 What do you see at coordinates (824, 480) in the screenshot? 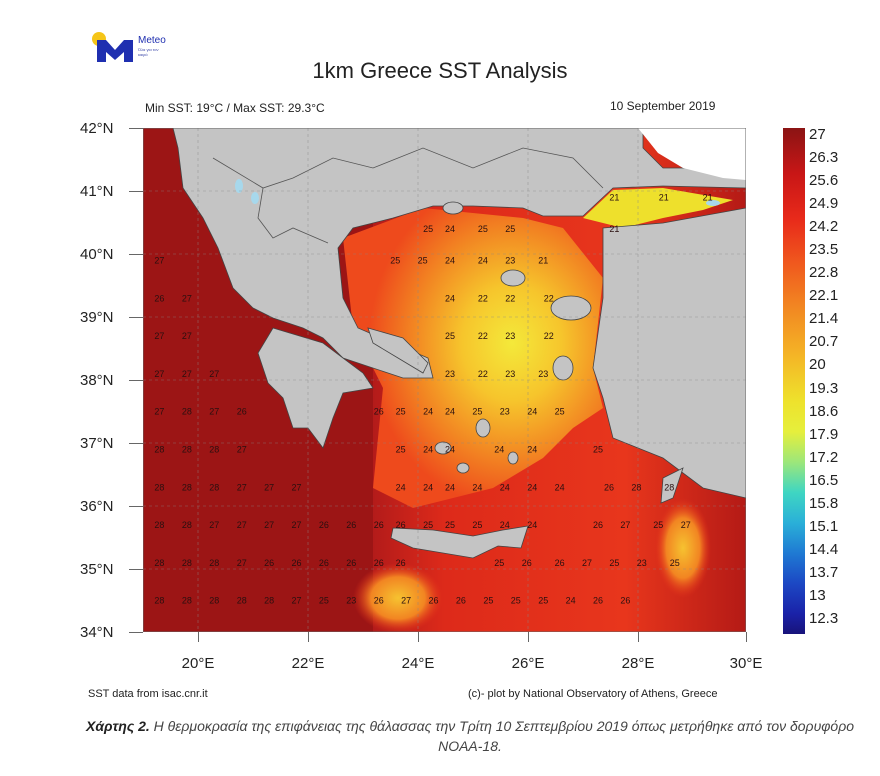
I see `colorbar-label: 16.5` at bounding box center [824, 480].